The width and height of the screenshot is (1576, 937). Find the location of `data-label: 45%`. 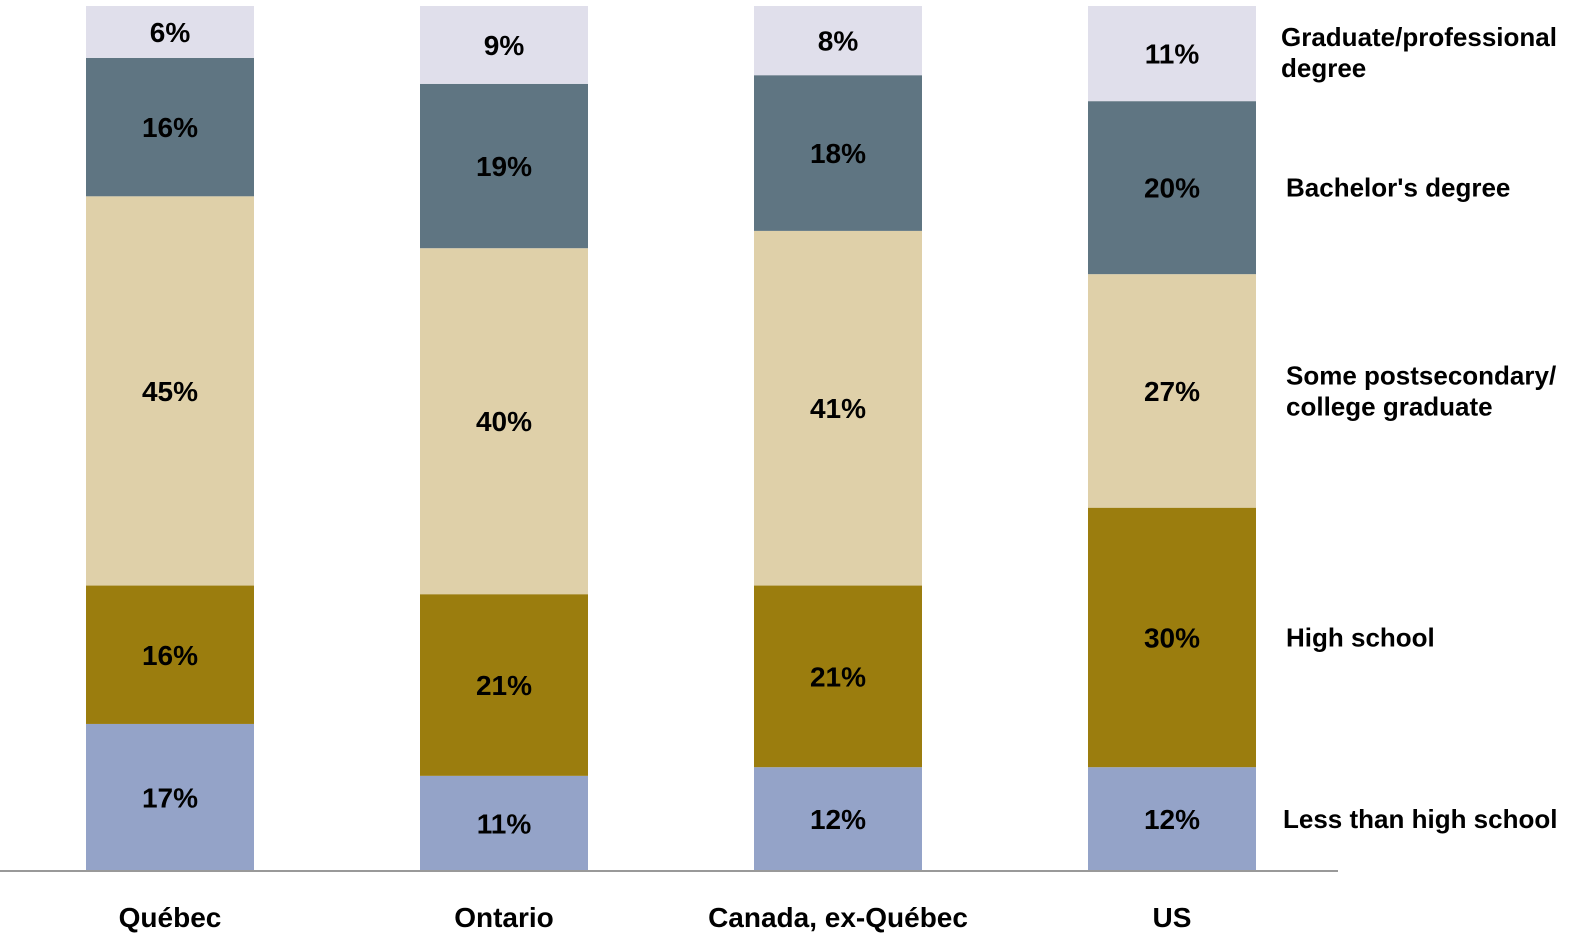

data-label: 45% is located at coordinates (170, 391).